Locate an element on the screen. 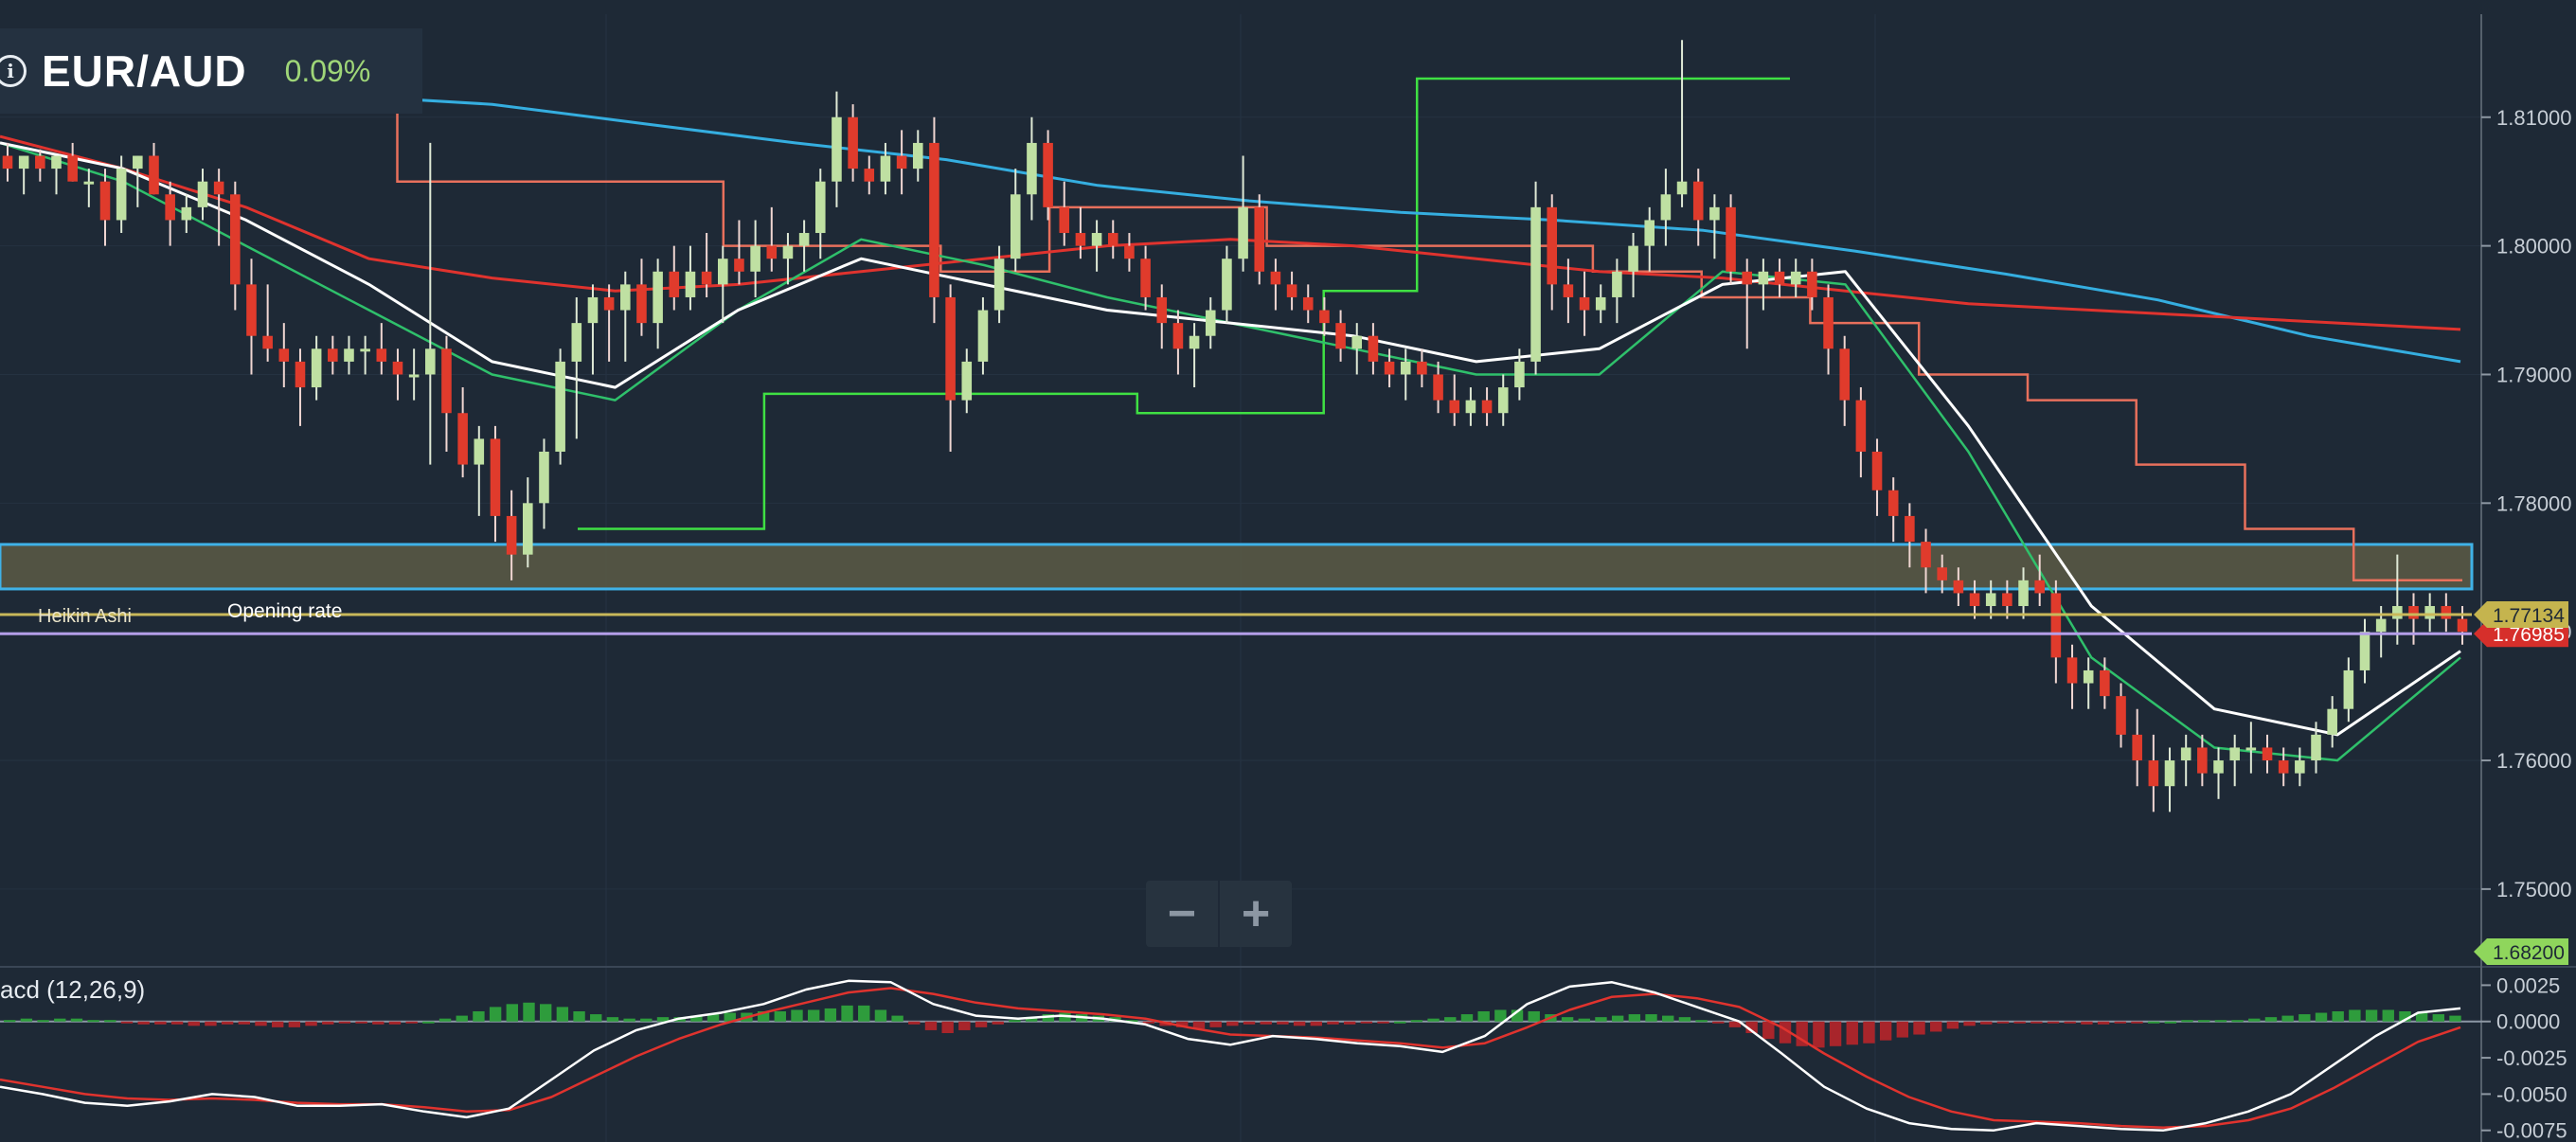 The height and width of the screenshot is (1142, 2576). change-percent: 0.09% is located at coordinates (327, 70).